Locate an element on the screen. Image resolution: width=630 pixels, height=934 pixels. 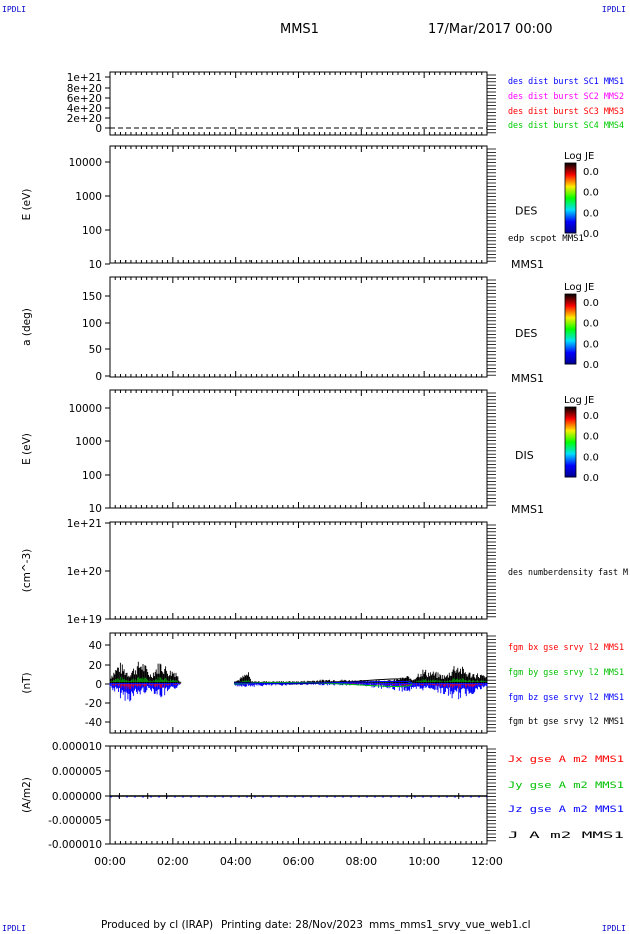
y-tick-label-current: 0.000000 is located at coordinates (77, 797).